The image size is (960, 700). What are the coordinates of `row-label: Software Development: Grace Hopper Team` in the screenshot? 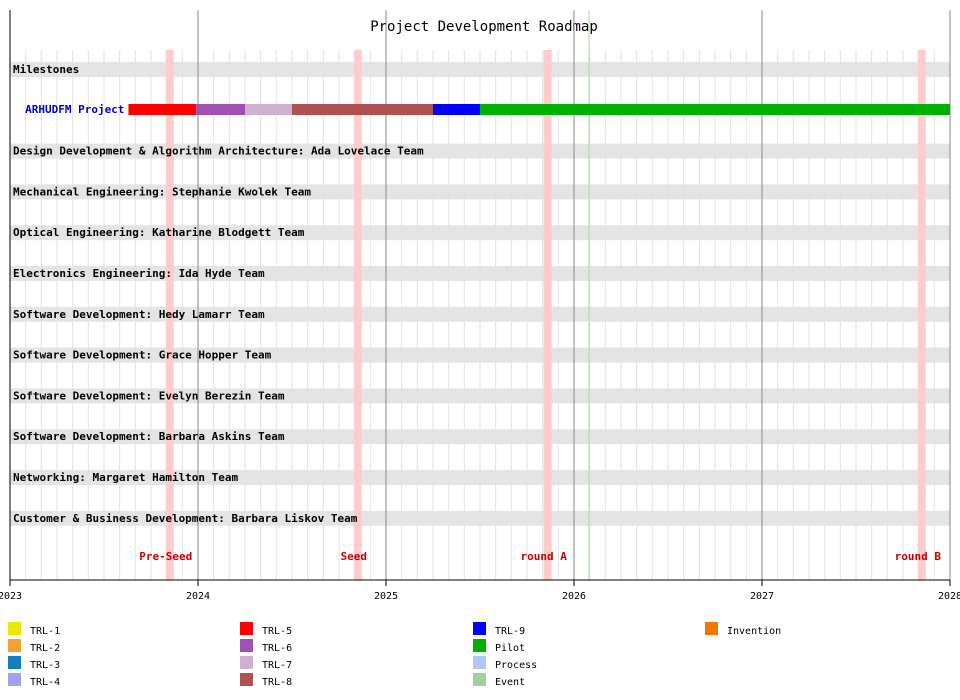 It's located at (142, 355).